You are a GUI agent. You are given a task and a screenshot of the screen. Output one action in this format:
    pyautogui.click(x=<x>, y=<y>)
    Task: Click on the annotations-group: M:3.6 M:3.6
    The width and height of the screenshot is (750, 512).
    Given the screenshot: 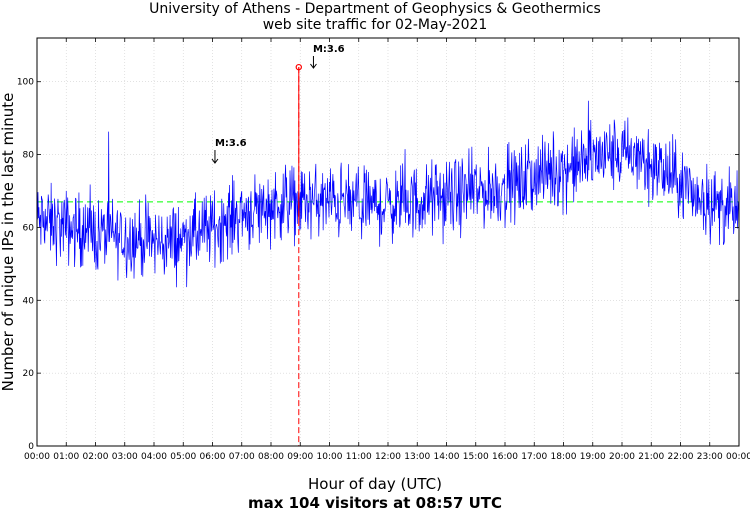 What is the action you would take?
    pyautogui.click(x=278, y=104)
    